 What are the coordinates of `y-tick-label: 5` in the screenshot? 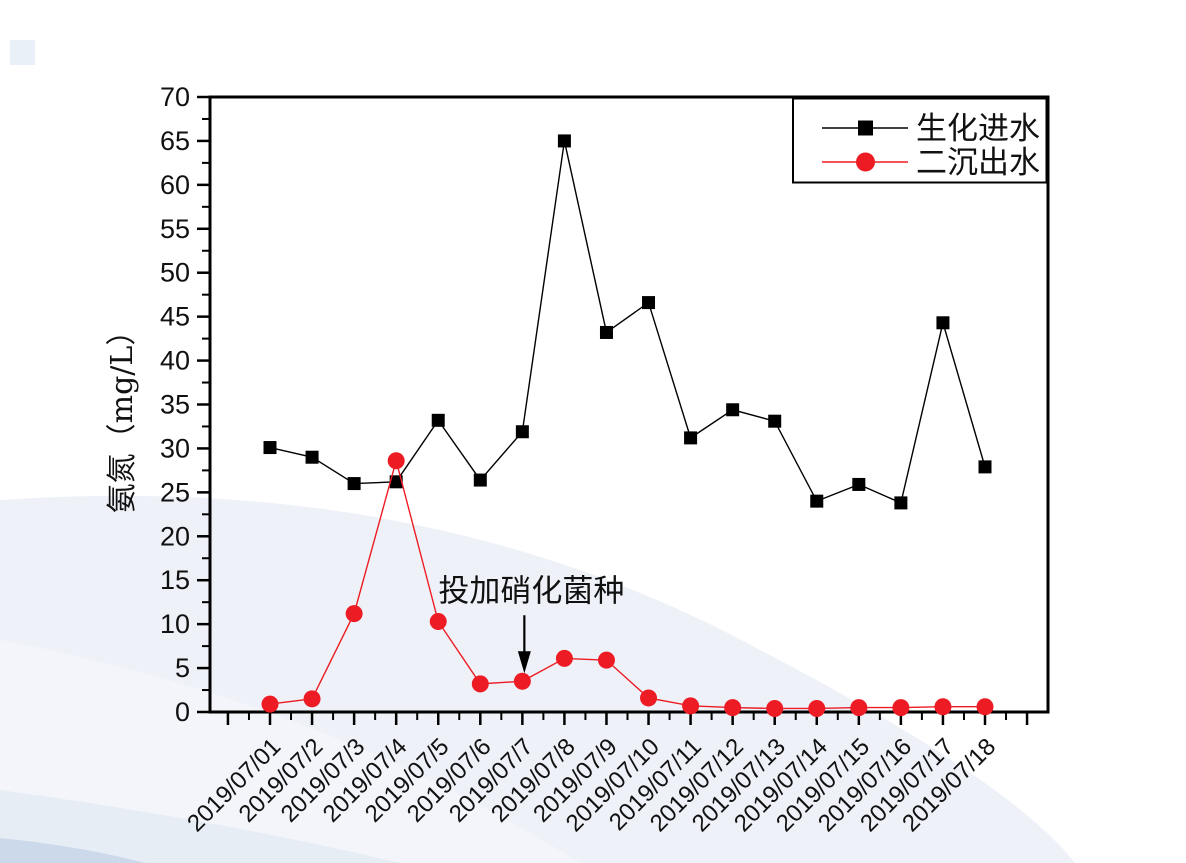 It's located at (182, 668).